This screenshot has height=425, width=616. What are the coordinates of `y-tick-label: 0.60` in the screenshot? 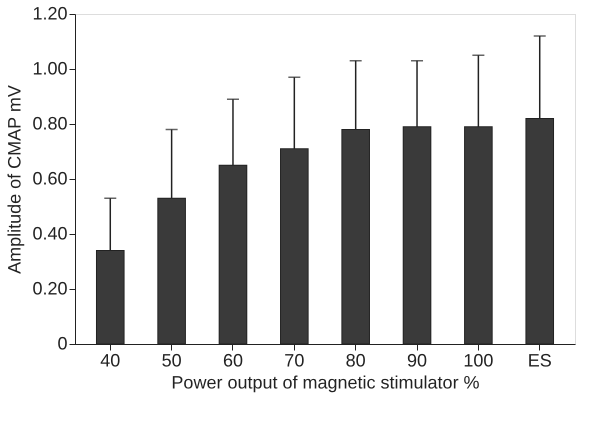 It's located at (50, 178).